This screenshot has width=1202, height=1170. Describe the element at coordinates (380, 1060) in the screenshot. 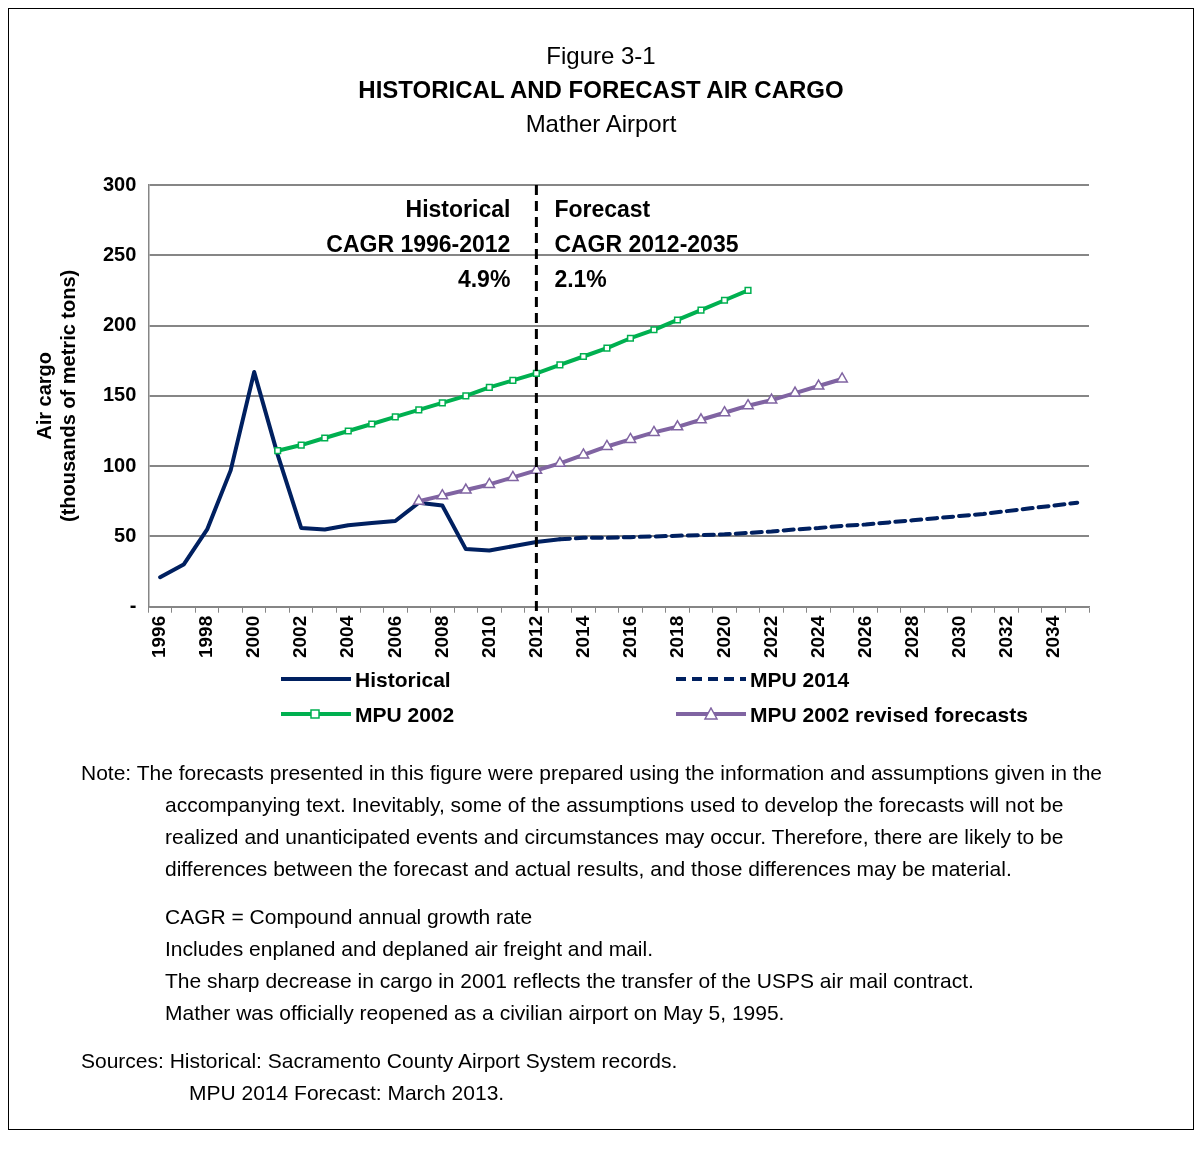

I see `source-note: Sources: Historical: Sacramento County Airport System records.` at that location.